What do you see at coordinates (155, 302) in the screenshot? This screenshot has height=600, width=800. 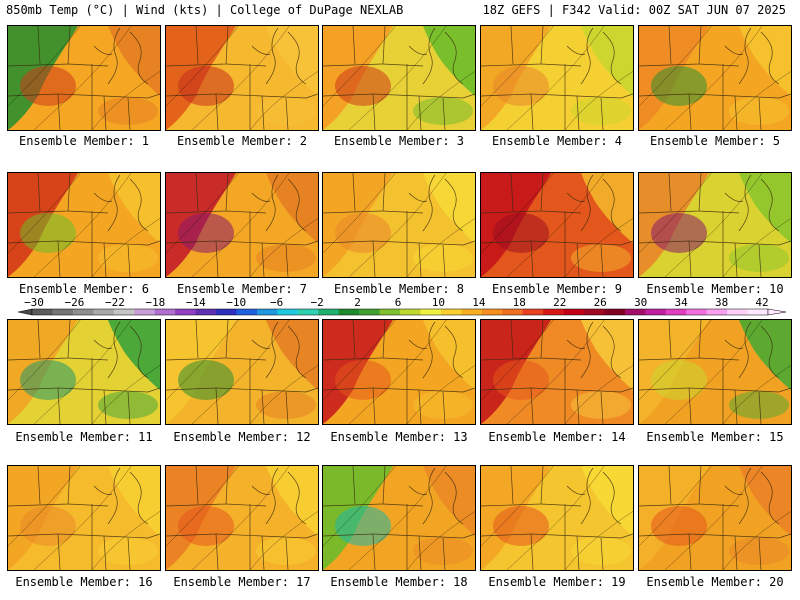 I see `colorbar-tick-label: −18` at bounding box center [155, 302].